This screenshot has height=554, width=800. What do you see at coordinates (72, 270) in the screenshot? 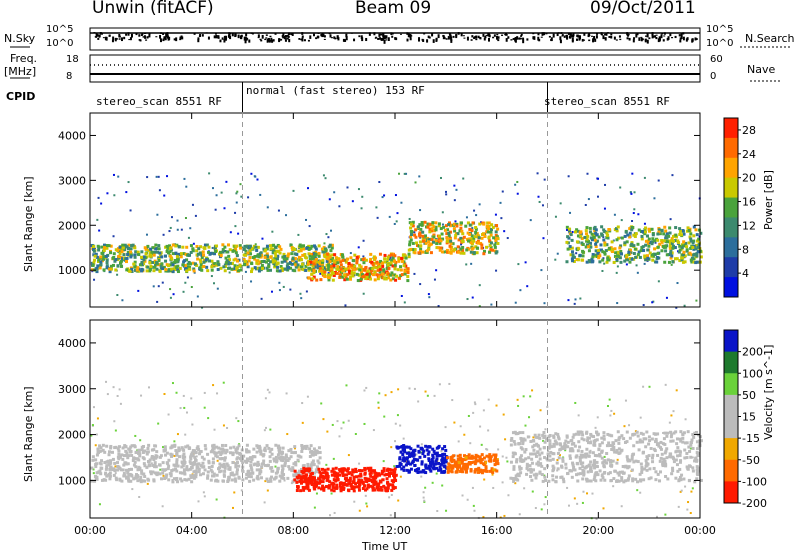
I see `y-tick-label: 1000` at bounding box center [72, 270].